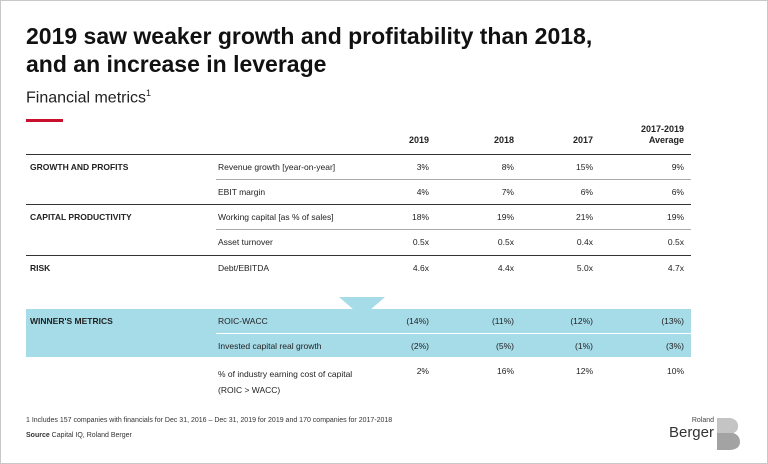  Describe the element at coordinates (672, 321) in the screenshot. I see `value-average: (13%)` at that location.